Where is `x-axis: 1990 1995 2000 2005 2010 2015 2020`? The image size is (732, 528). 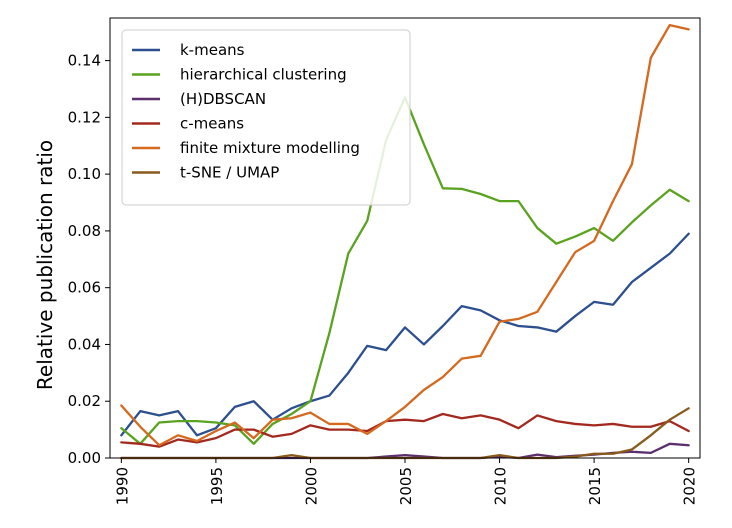
x-axis: 1990 1995 2000 2005 2010 2015 2020 is located at coordinates (406, 481).